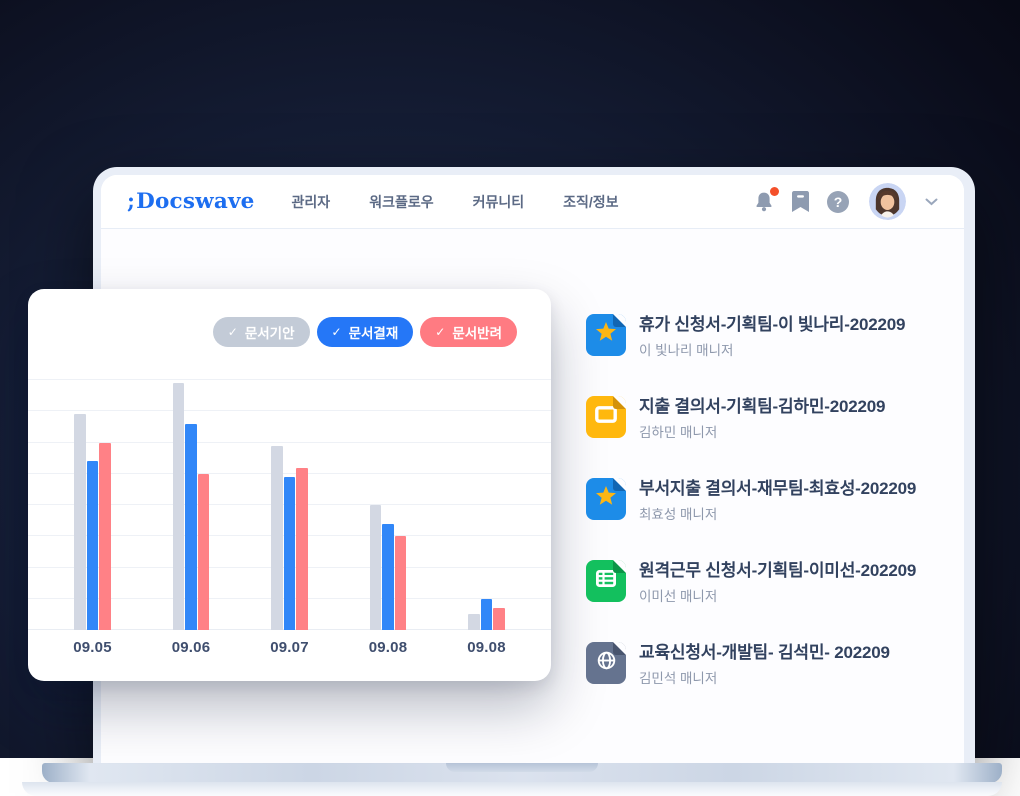 This screenshot has width=1020, height=796. Describe the element at coordinates (191, 647) in the screenshot. I see `x-tick-label: 09.06` at that location.